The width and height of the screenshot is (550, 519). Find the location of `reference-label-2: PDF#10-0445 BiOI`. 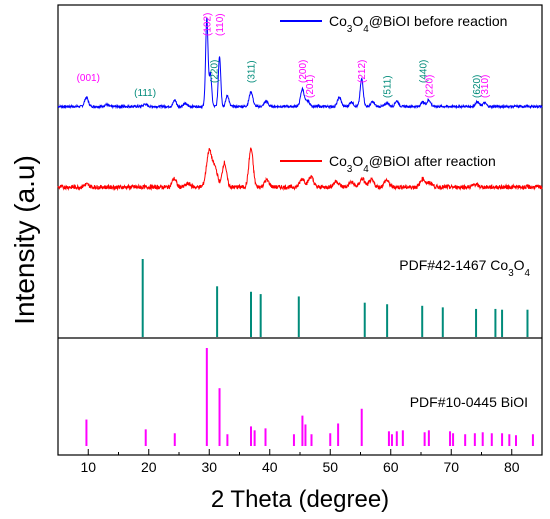

reference-label-2: PDF#10-0445 BiOI is located at coordinates (469, 402).